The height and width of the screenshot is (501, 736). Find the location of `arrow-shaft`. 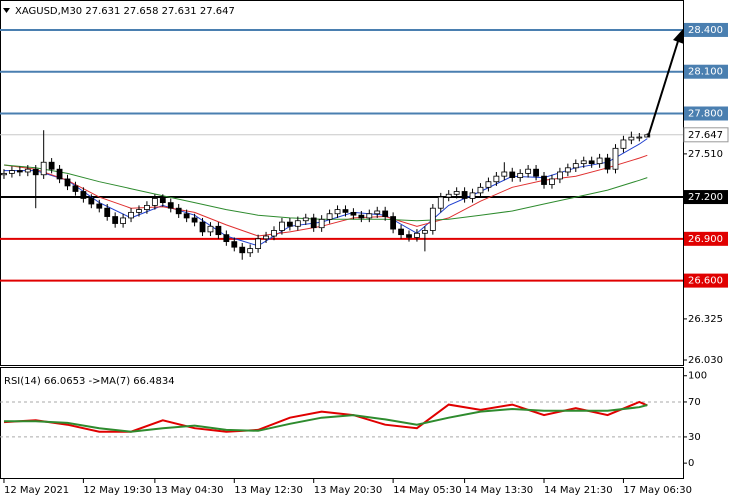

arrow-shaft is located at coordinates (663, 87).